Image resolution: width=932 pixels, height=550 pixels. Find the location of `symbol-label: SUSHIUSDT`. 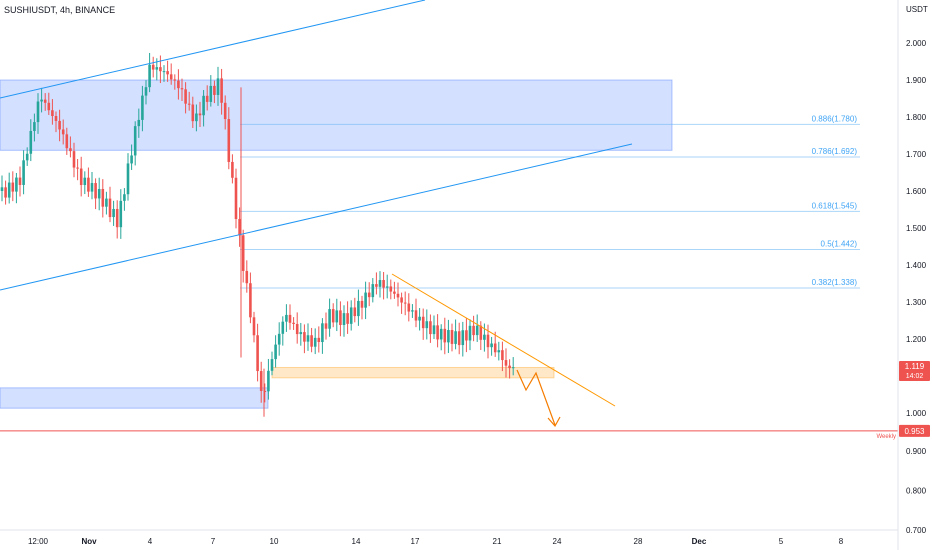

symbol-label: SUSHIUSDT is located at coordinates (30, 10).